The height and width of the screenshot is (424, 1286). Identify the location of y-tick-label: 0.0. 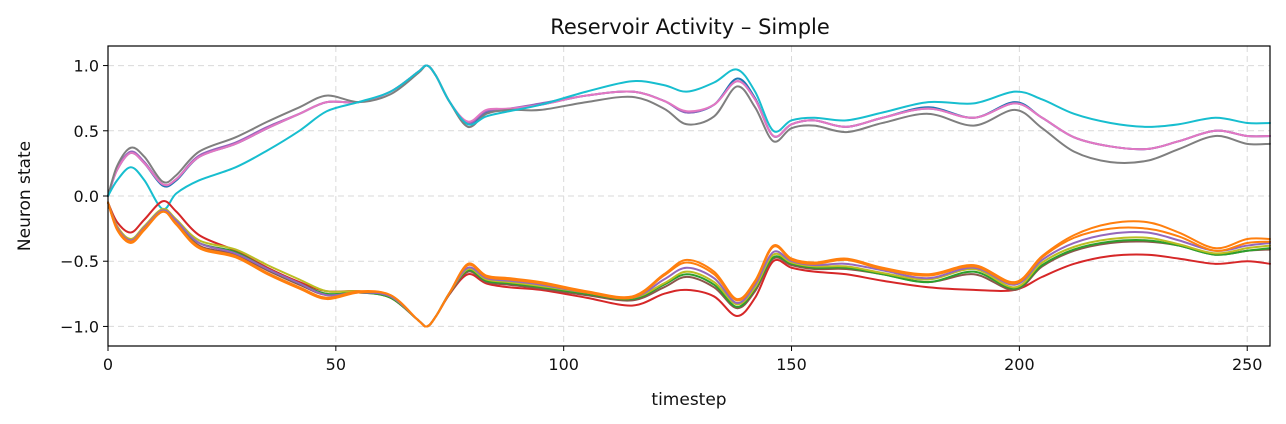
(86, 196).